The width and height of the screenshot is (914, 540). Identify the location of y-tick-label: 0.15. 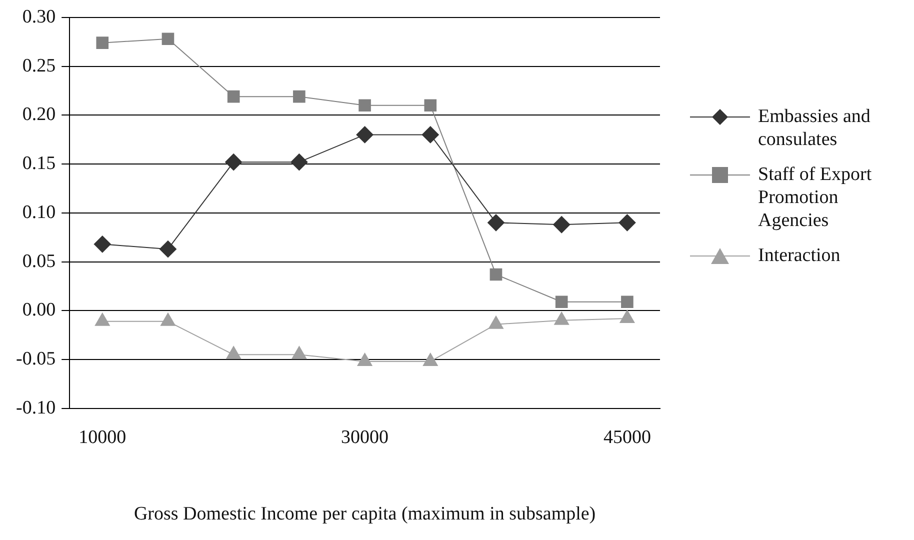
(39, 163).